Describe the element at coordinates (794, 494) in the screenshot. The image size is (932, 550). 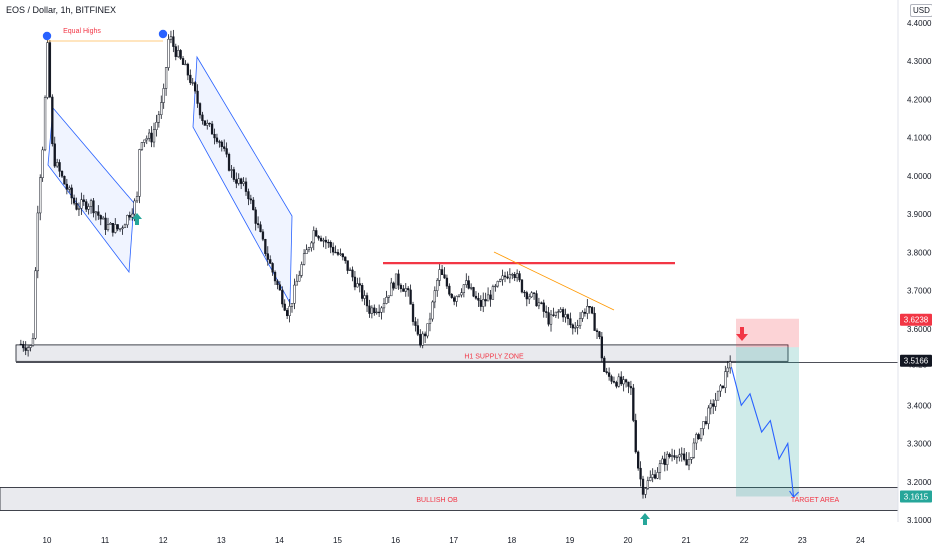
I see `projection-arrowhead` at that location.